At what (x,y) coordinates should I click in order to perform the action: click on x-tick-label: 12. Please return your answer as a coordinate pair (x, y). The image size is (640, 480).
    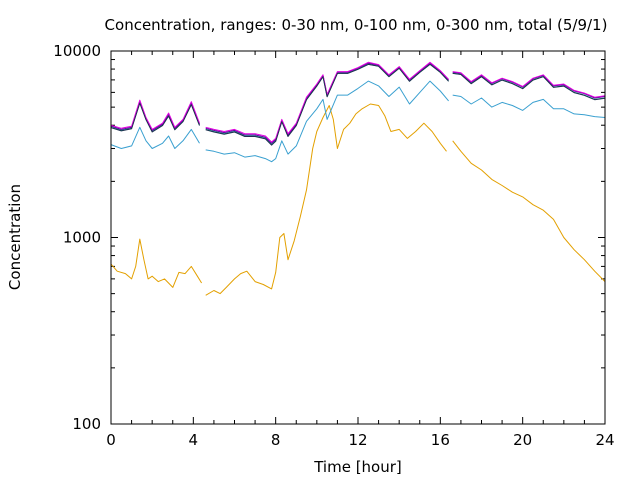
    Looking at the image, I should click on (357, 440).